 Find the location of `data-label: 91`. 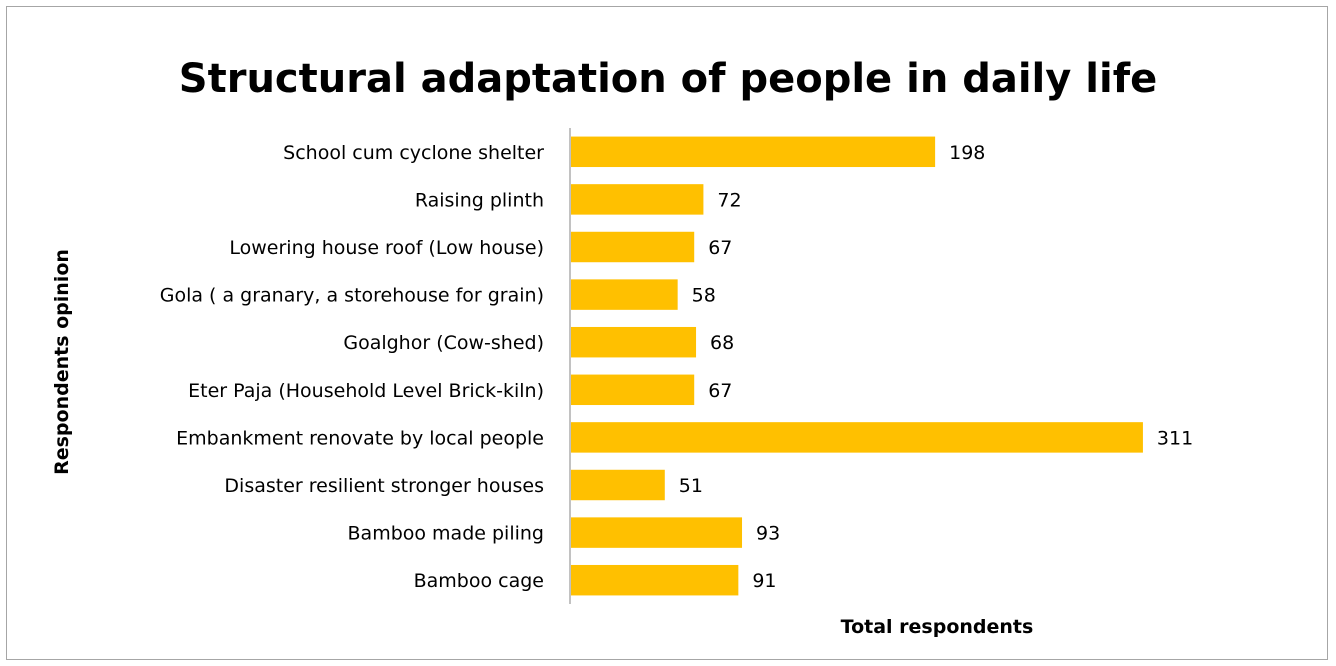

data-label: 91 is located at coordinates (764, 581).